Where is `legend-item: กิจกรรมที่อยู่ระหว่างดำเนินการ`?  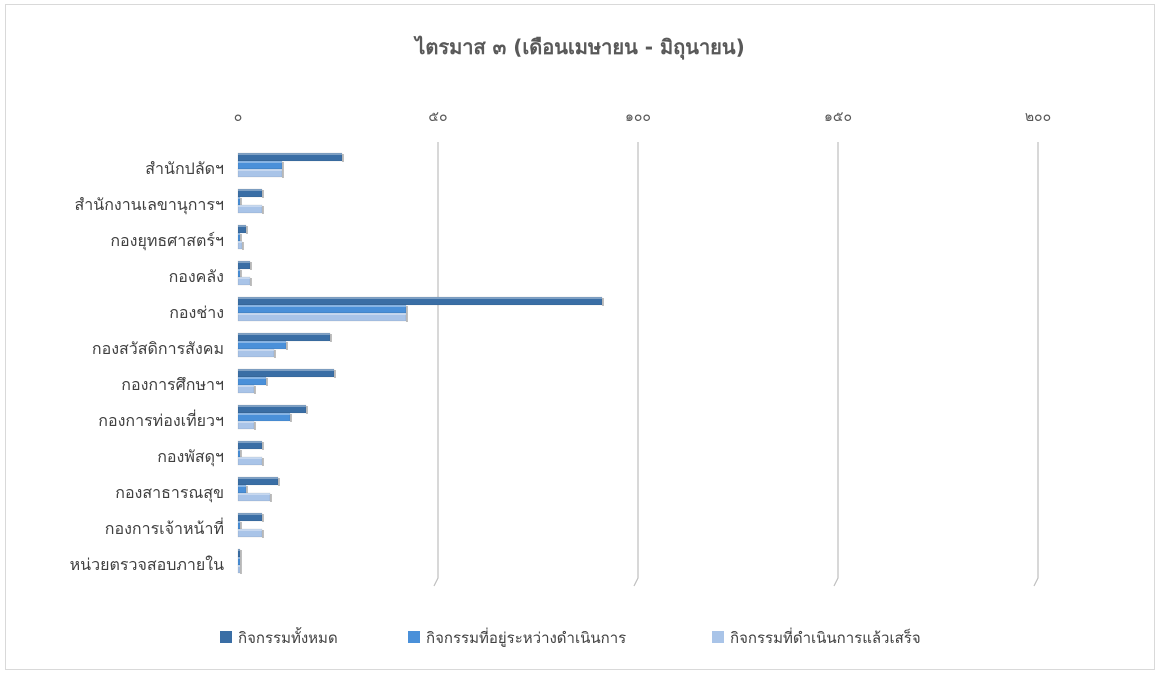
legend-item: กิจกรรมที่อยู่ระหว่างดำเนินการ is located at coordinates (517, 637).